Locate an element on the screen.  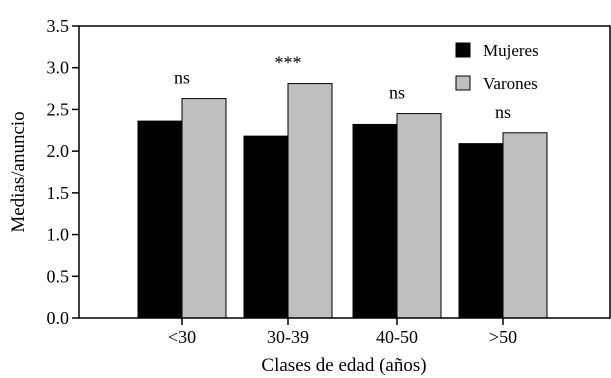
legend-swatch-varones is located at coordinates (463, 83).